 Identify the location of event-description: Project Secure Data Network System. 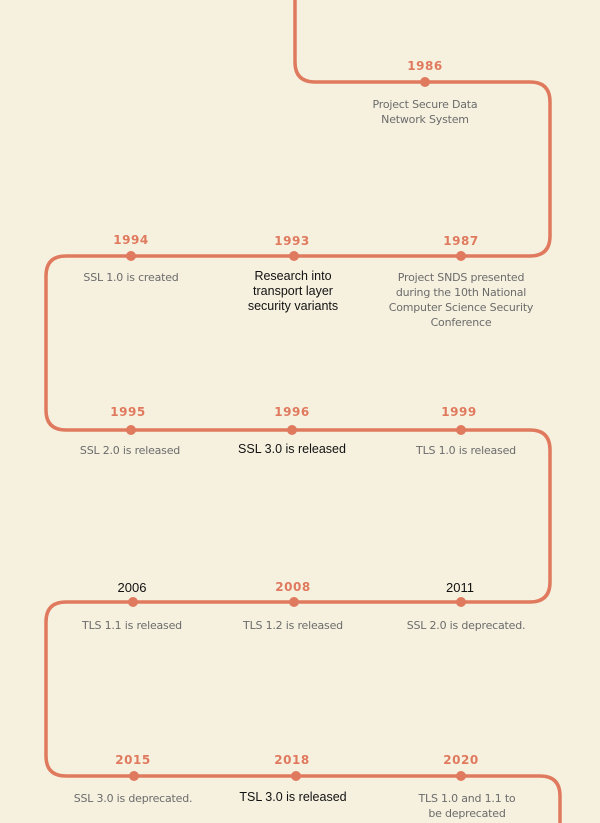
(425, 112).